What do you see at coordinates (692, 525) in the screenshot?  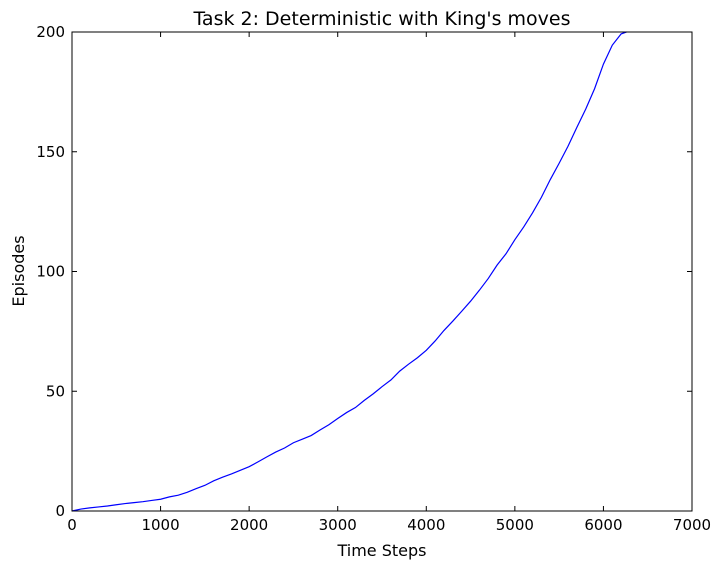 I see `x-tick-label: 7000` at bounding box center [692, 525].